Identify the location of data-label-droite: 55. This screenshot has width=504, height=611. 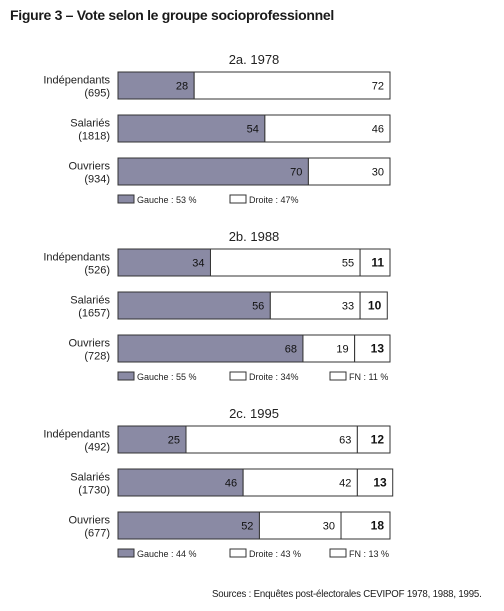
(348, 264).